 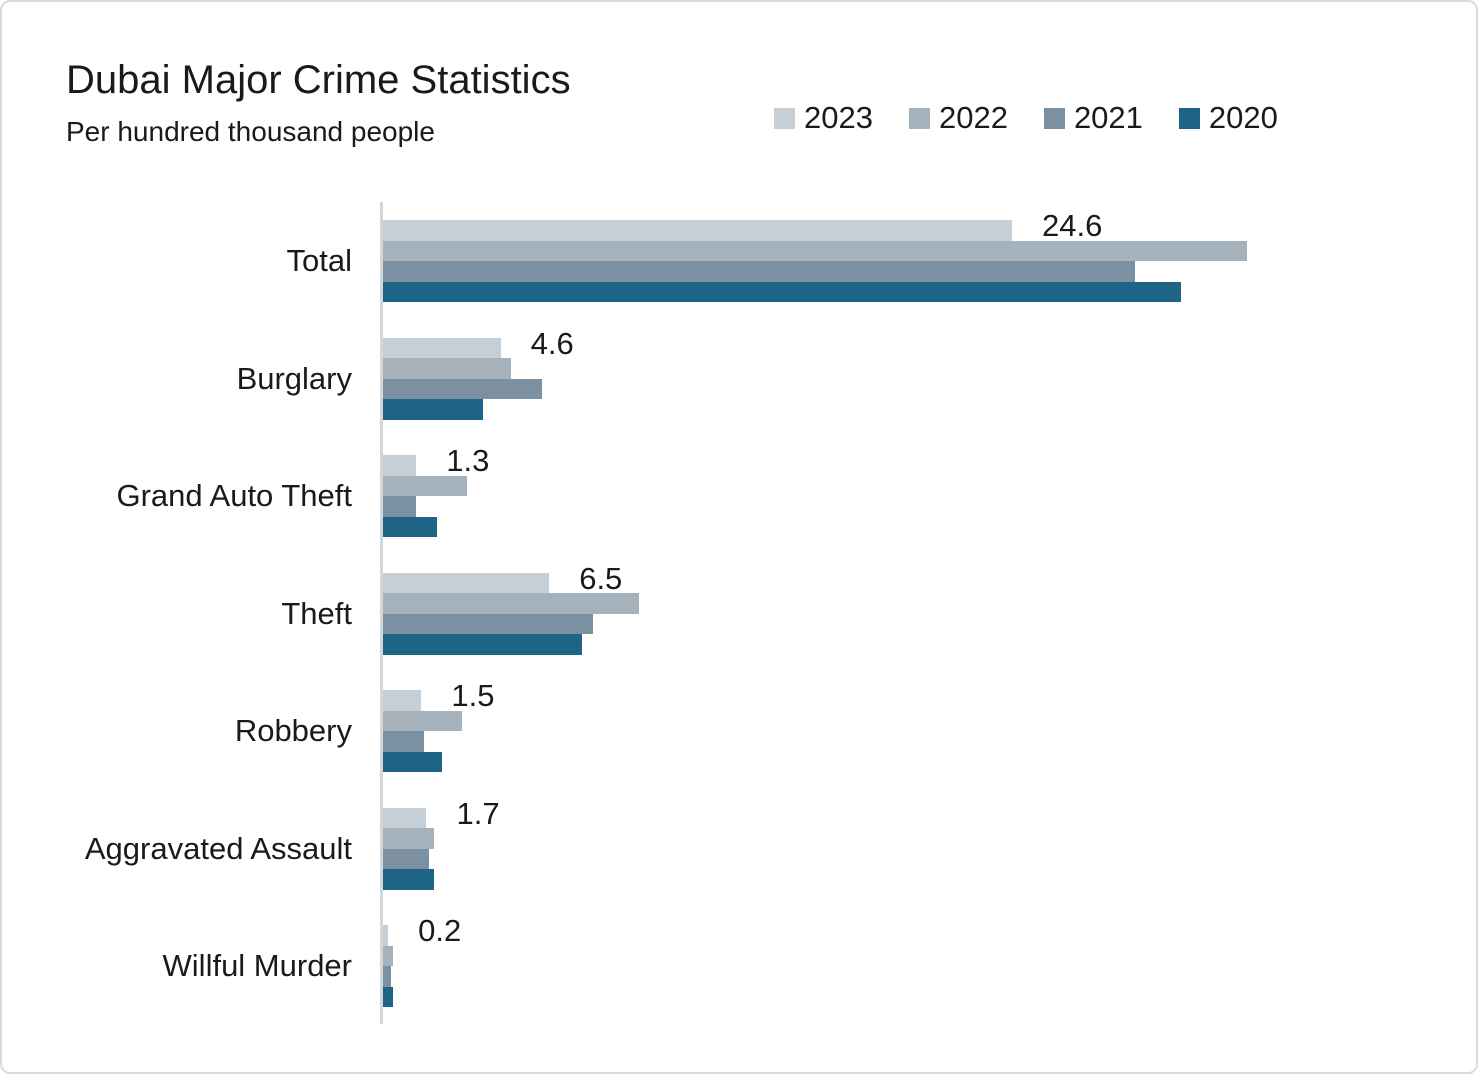 I want to click on bar-theft-2020, so click(x=483, y=644).